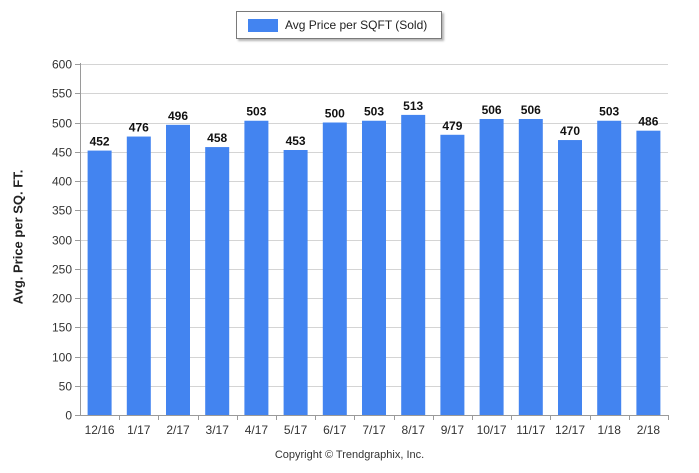 This screenshot has height=473, width=699. Describe the element at coordinates (62, 241) in the screenshot. I see `y-tick-label: 300` at that location.